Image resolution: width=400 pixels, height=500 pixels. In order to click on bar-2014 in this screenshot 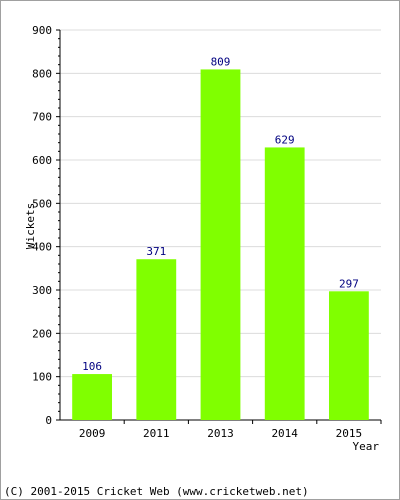, I will do `click(284, 283)`.